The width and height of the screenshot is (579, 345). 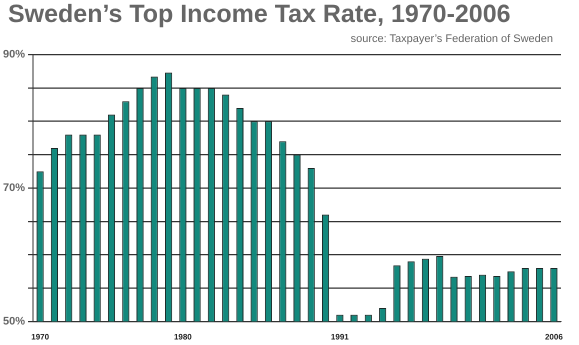 What do you see at coordinates (183, 337) in the screenshot?
I see `x-tick-label: 1980` at bounding box center [183, 337].